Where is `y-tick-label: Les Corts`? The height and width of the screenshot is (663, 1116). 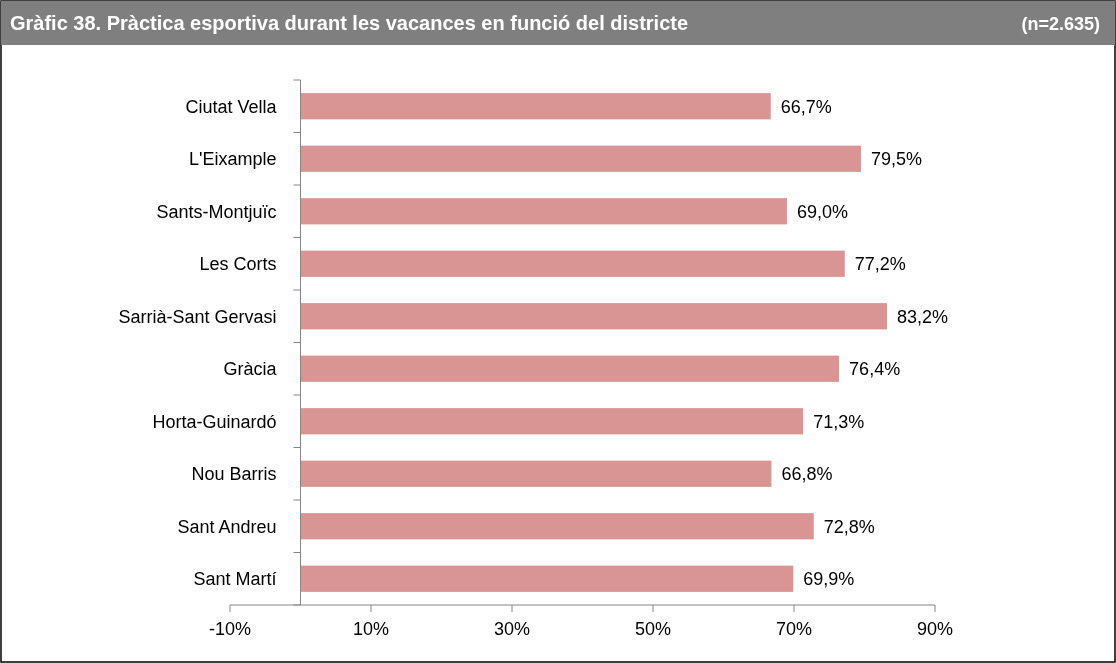 y-tick-label: Les Corts is located at coordinates (238, 264).